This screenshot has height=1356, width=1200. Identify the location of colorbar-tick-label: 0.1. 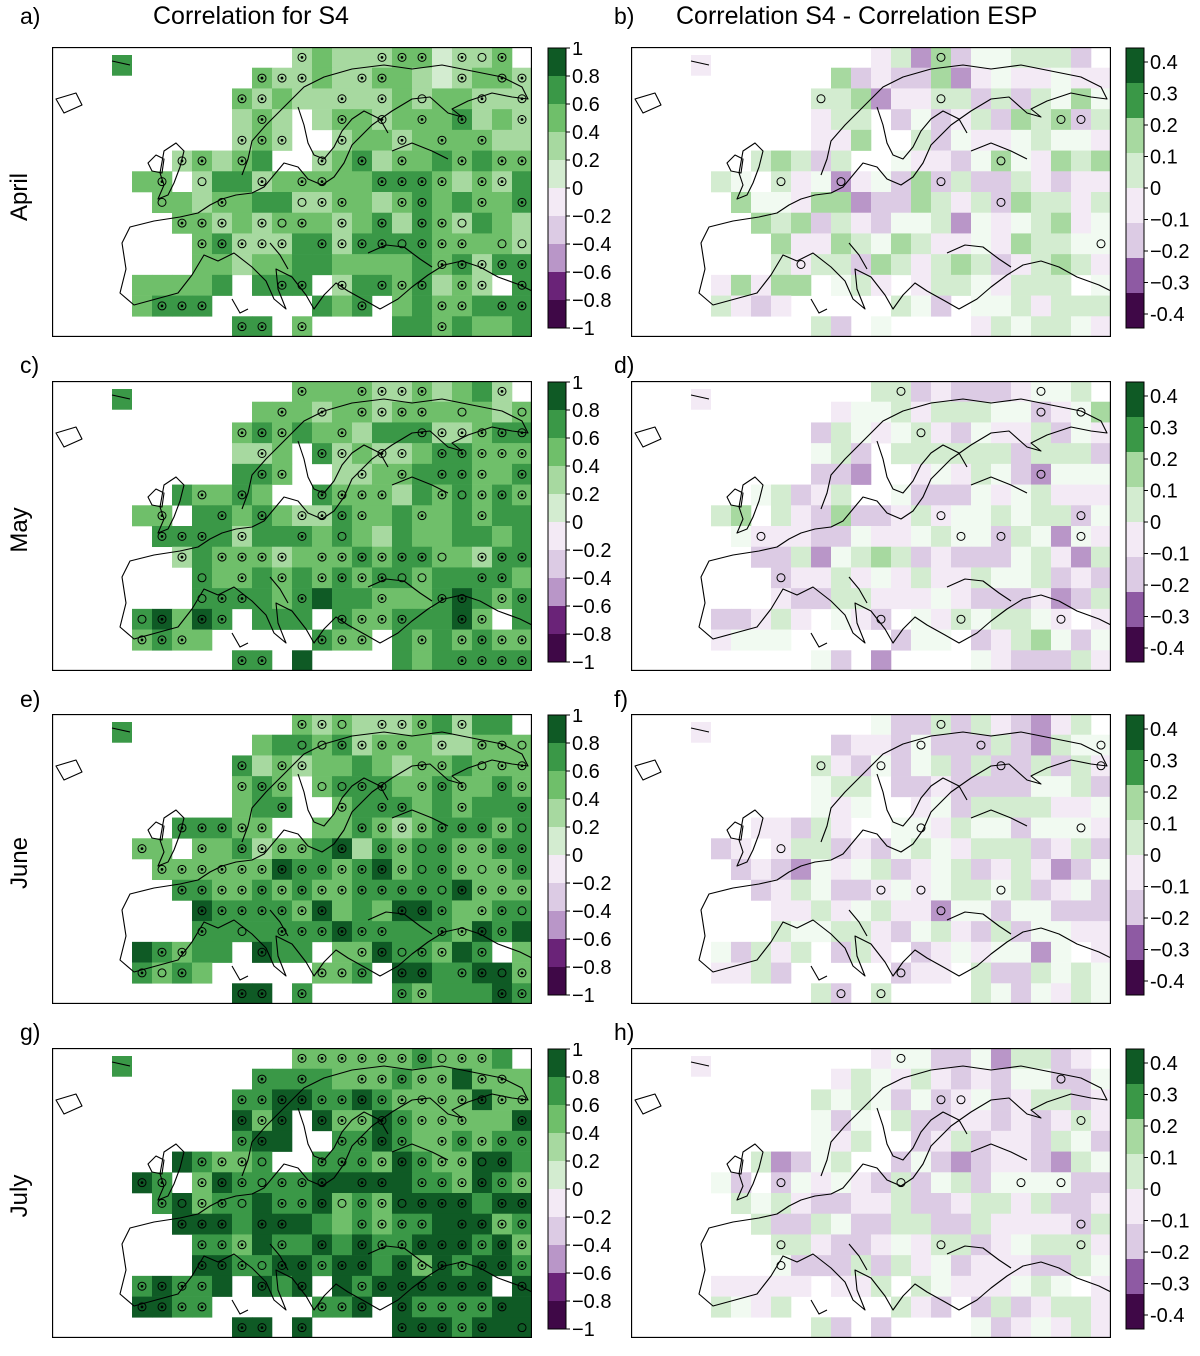
(1164, 825).